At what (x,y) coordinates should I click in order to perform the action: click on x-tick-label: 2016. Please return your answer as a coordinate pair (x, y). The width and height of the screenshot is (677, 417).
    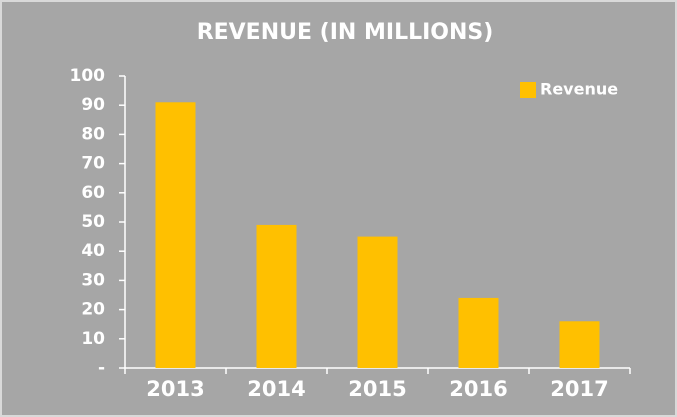
    Looking at the image, I should click on (478, 389).